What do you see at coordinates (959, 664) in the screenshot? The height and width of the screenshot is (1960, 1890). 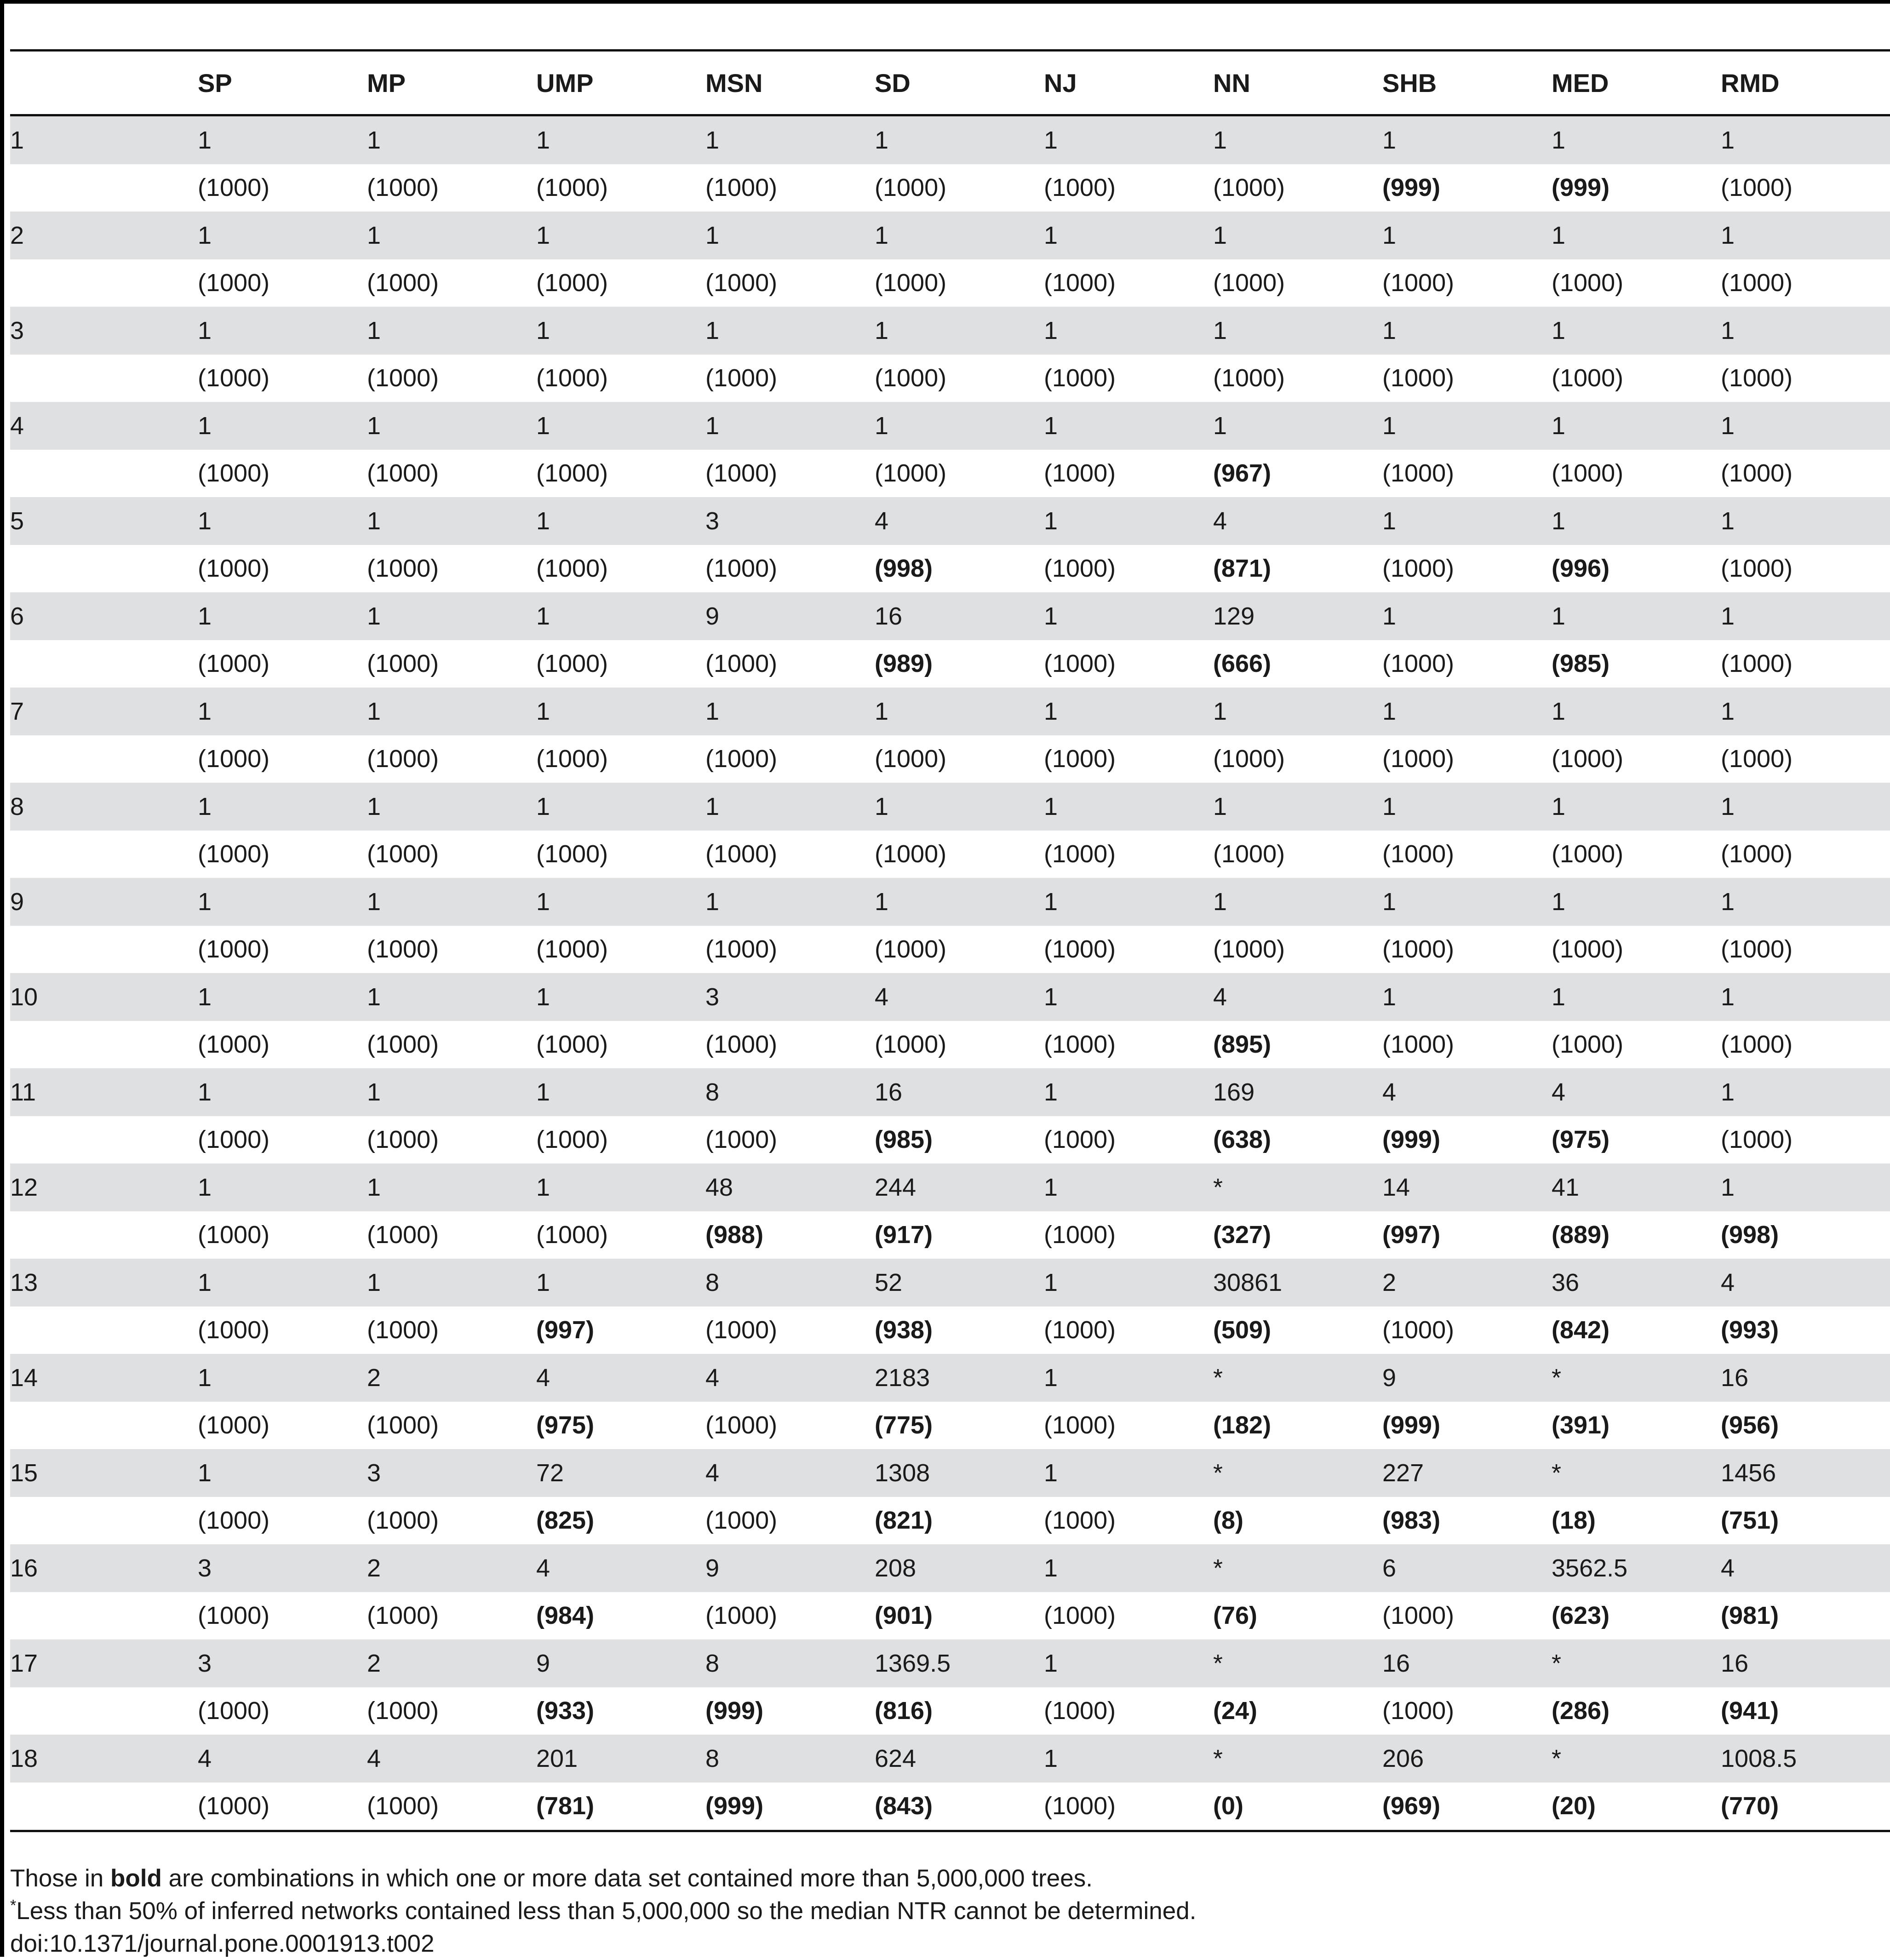 I see `count-cell: (989)` at bounding box center [959, 664].